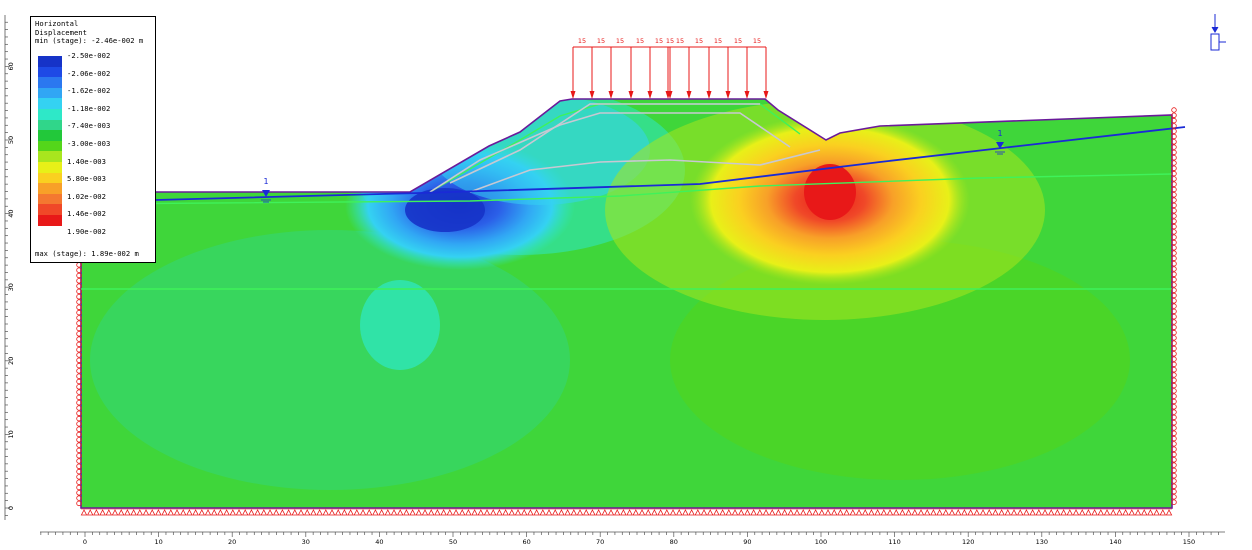  What do you see at coordinates (89, 143) in the screenshot?
I see `legend-label: -3.00e-003` at bounding box center [89, 143].